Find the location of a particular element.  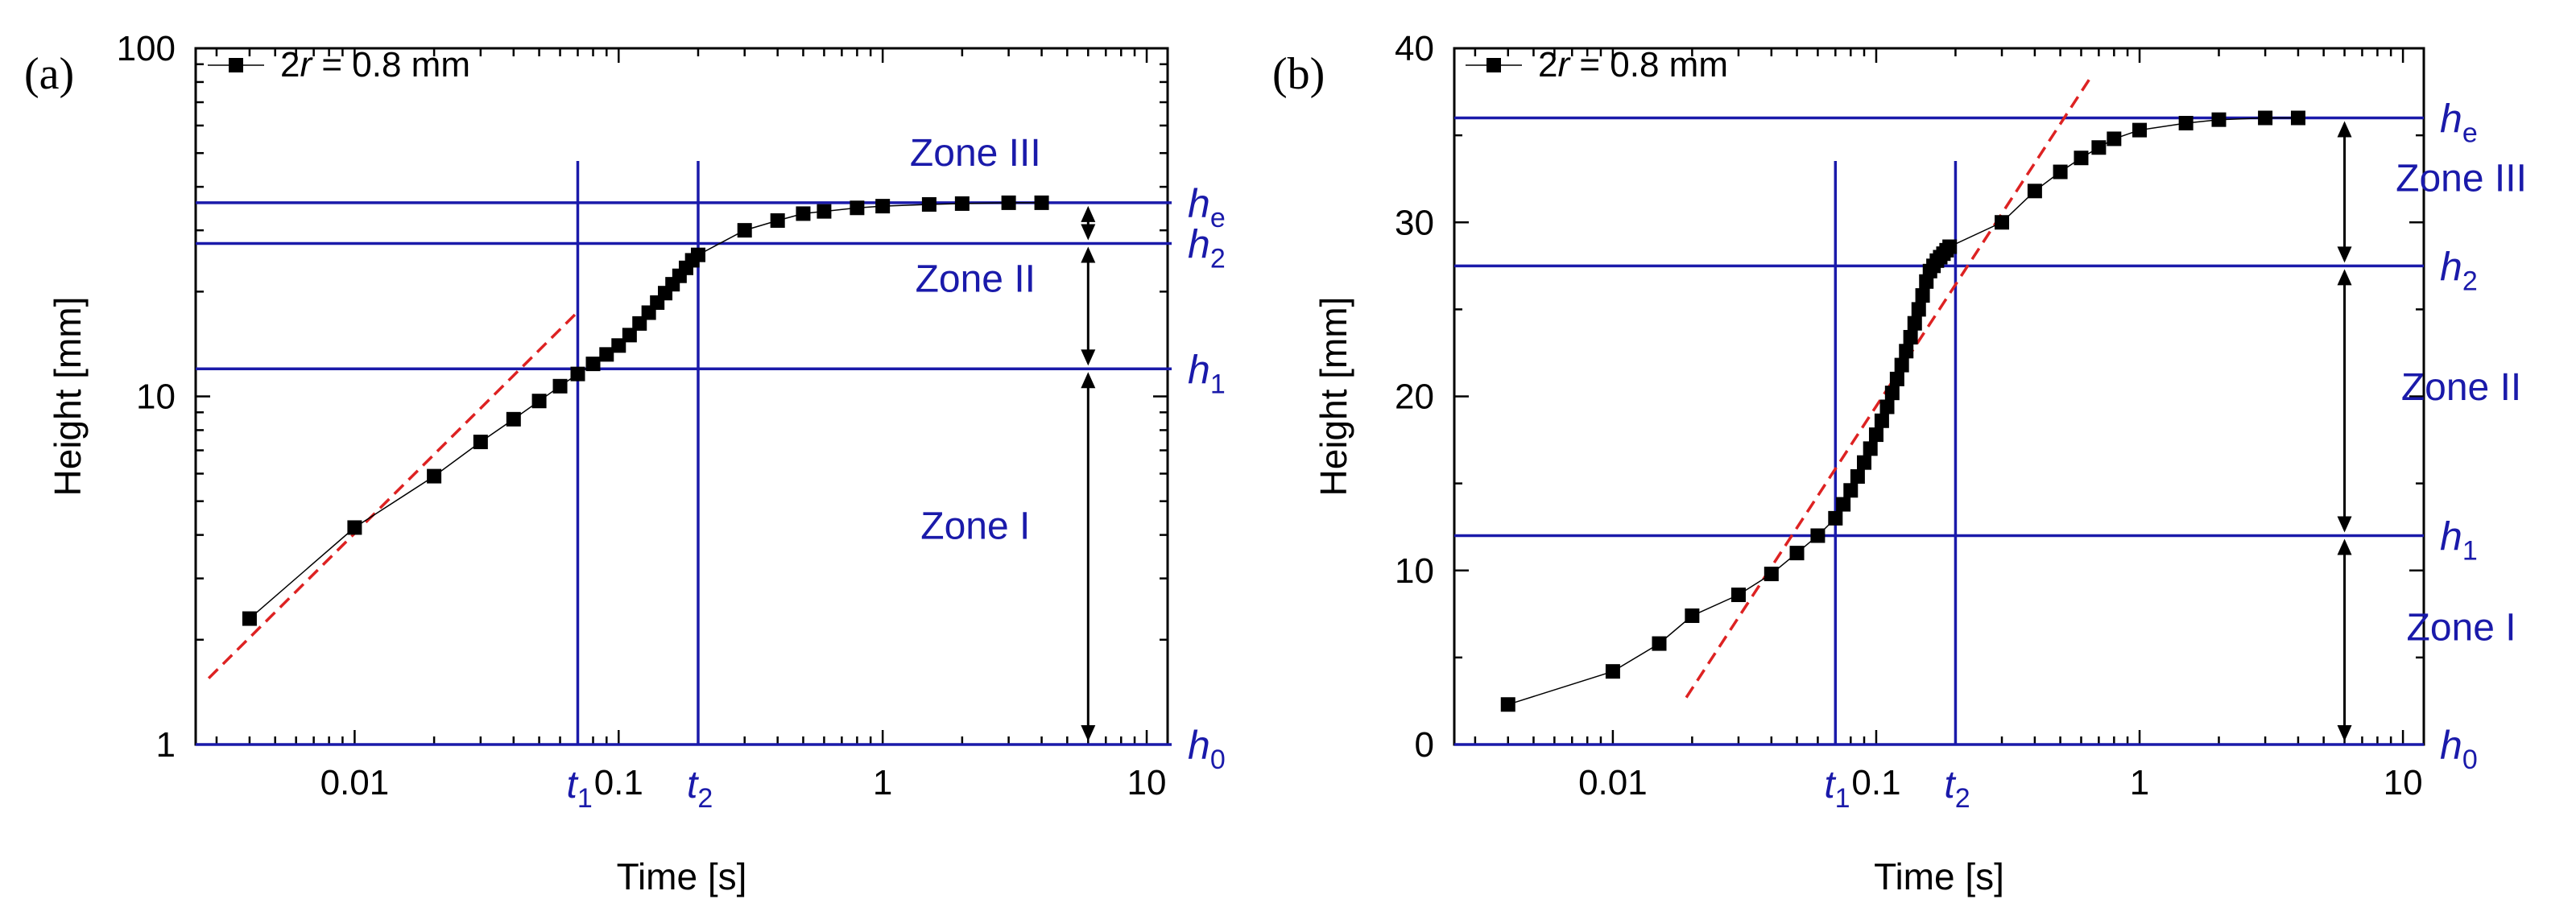

legend-label: 2r = 0.8 mm is located at coordinates (375, 65).